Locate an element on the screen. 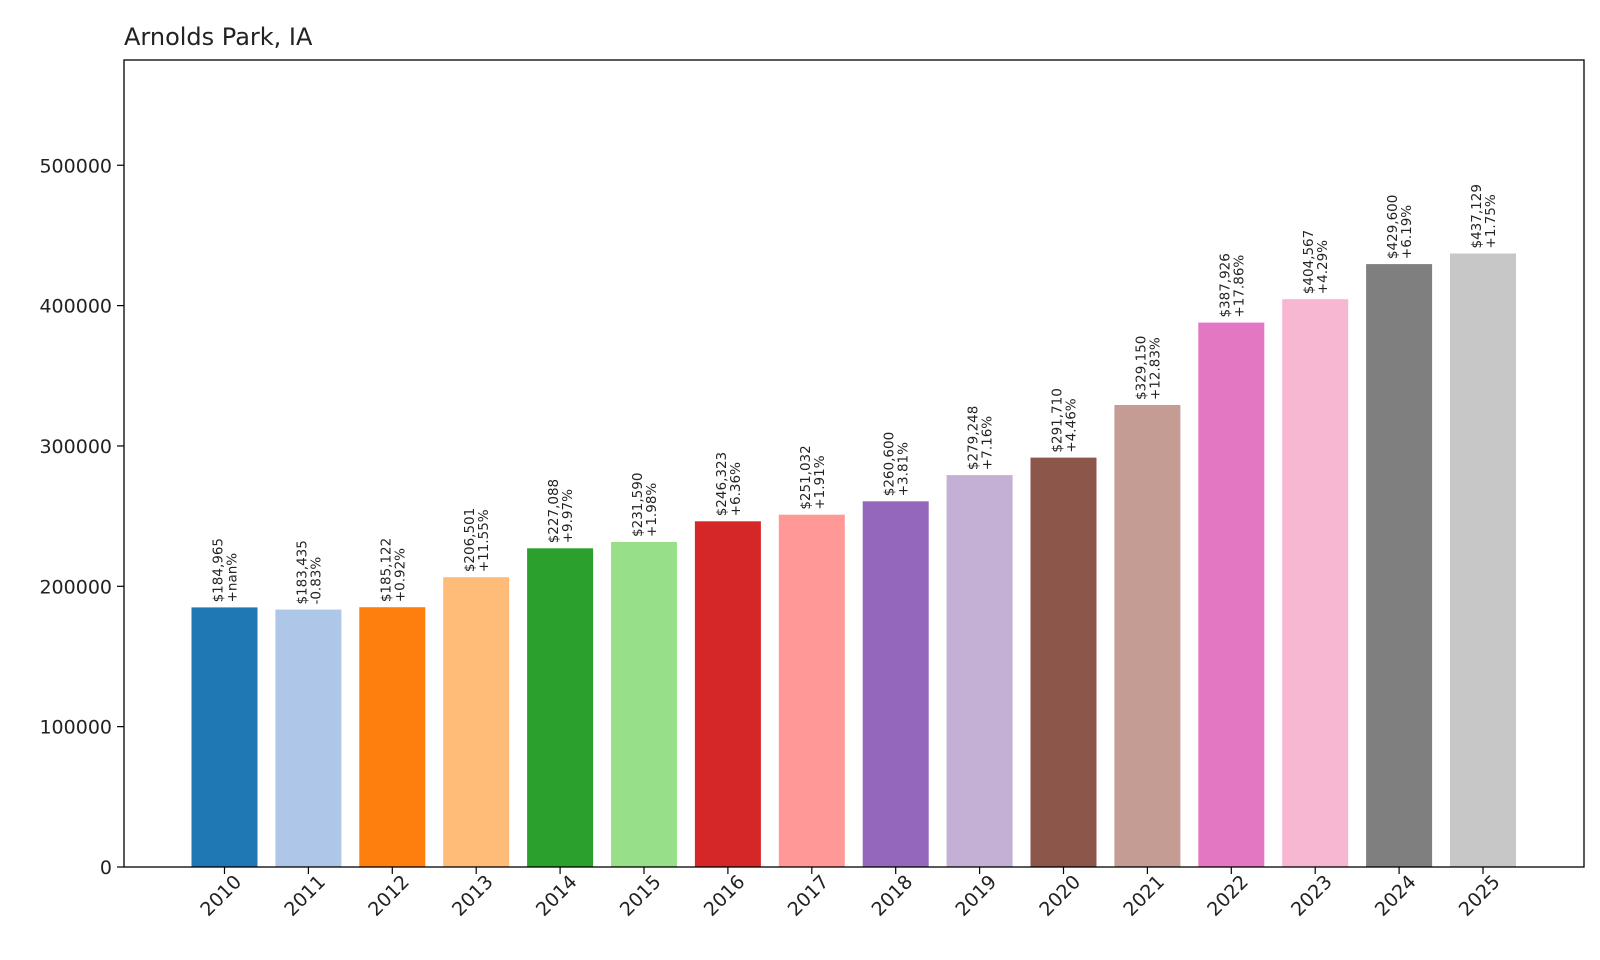 Image resolution: width=1600 pixels, height=960 pixels. x-tick-label: 2023 is located at coordinates (1312, 896).